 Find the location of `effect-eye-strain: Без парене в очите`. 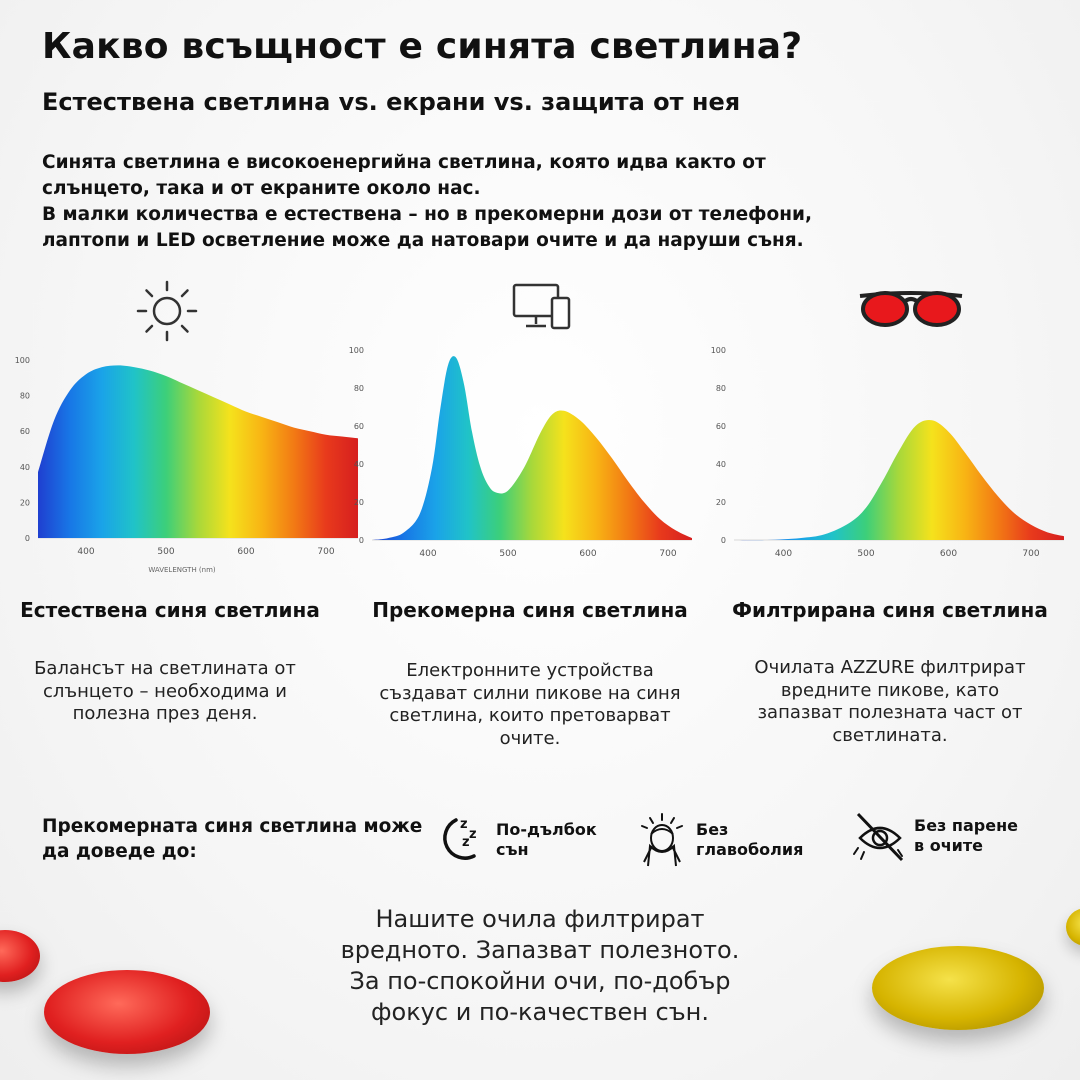

effect-eye-strain: Без парене в очите is located at coordinates (935, 836).